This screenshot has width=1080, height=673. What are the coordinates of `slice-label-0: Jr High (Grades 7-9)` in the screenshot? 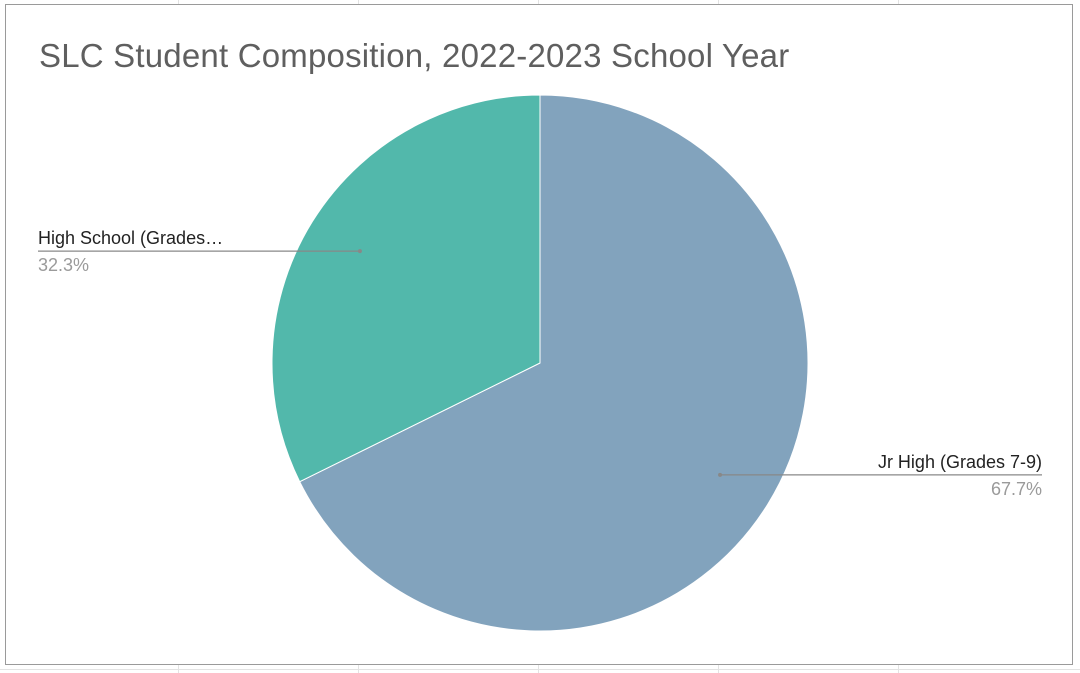 It's located at (960, 462).